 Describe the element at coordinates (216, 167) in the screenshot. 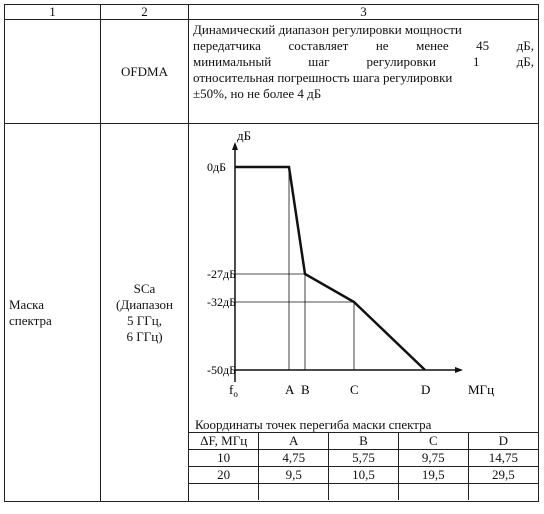

I see `y-tick-label: 0дБ` at that location.